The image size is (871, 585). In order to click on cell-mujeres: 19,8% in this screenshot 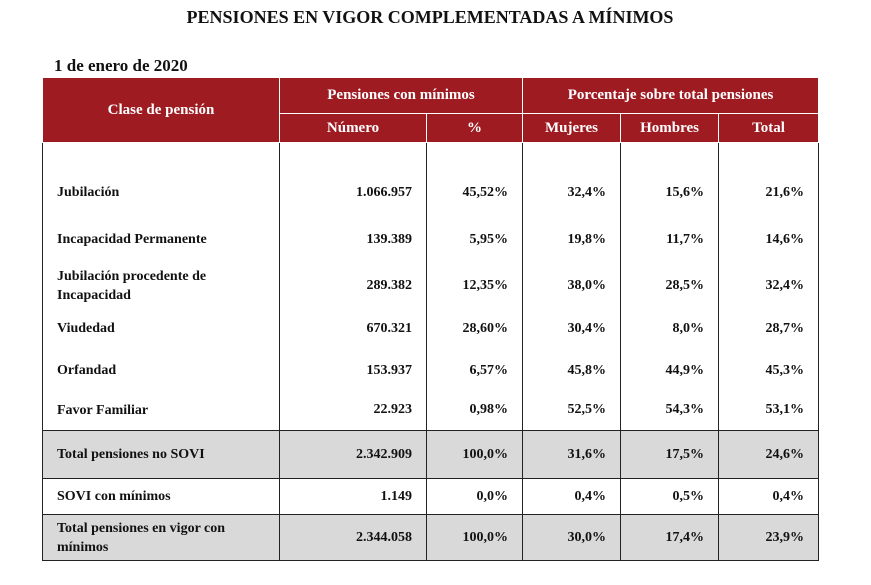, I will do `click(572, 239)`.